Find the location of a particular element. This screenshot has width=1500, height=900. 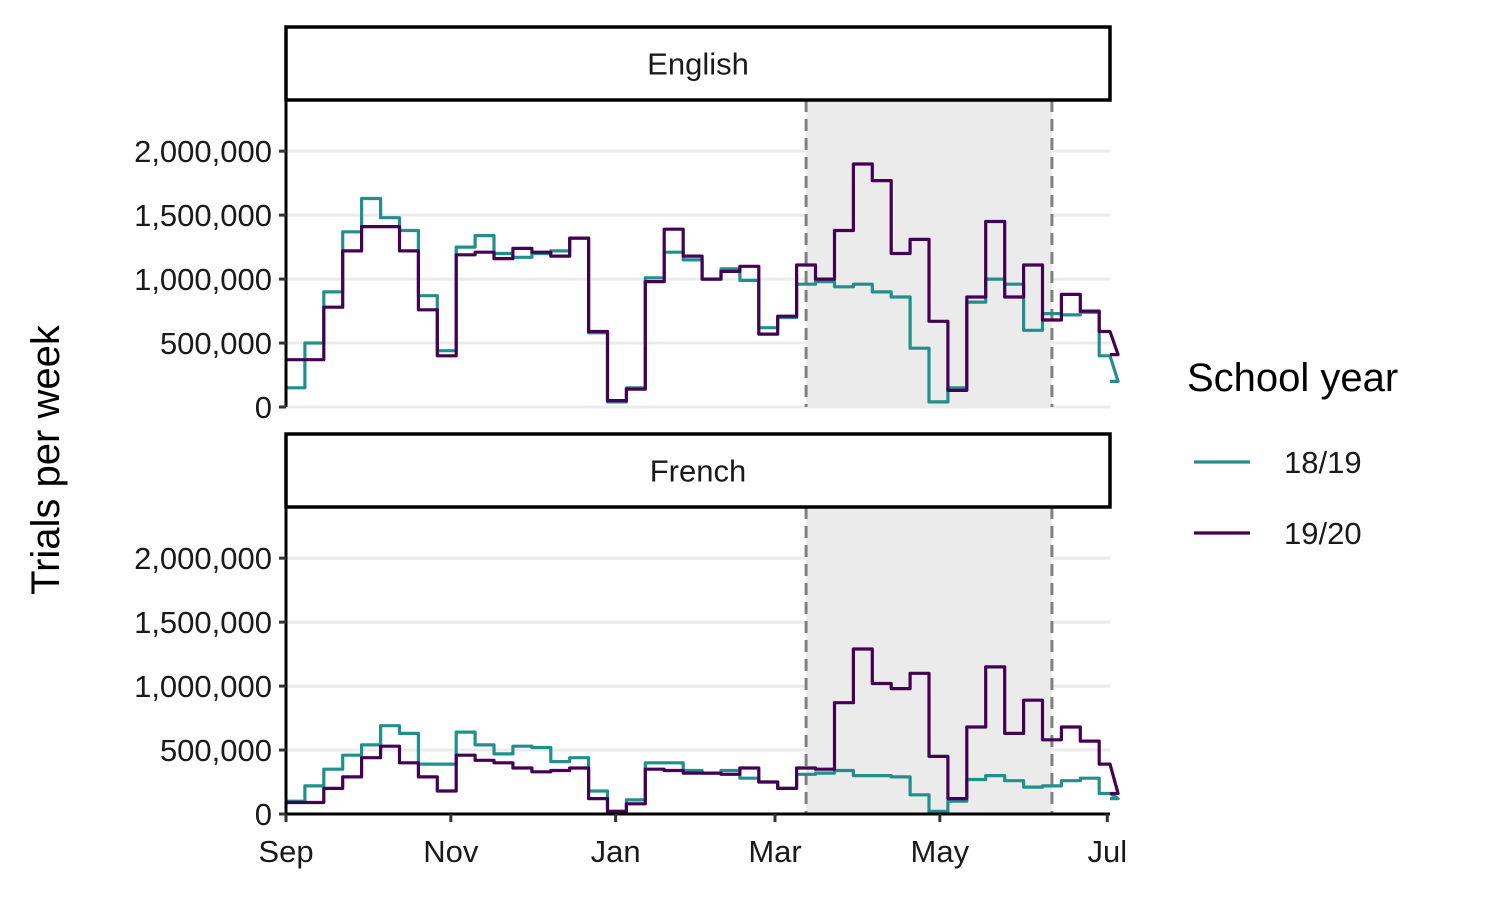

legend-label: 19/20 is located at coordinates (1323, 533).